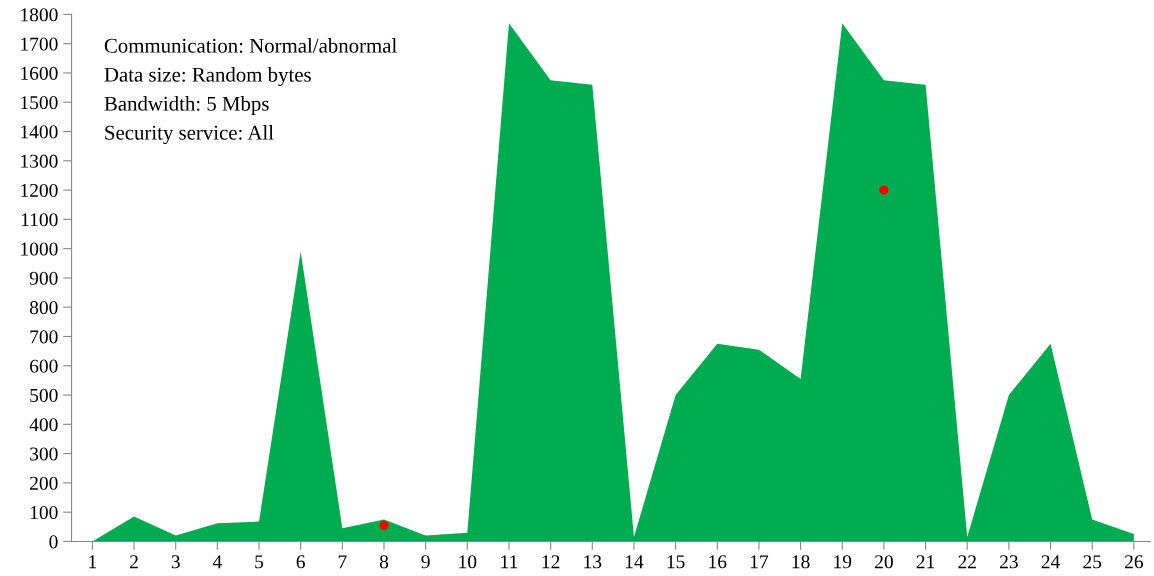 The image size is (1154, 576). I want to click on annotation: Bandwidth: 5 Mbps, so click(186, 105).